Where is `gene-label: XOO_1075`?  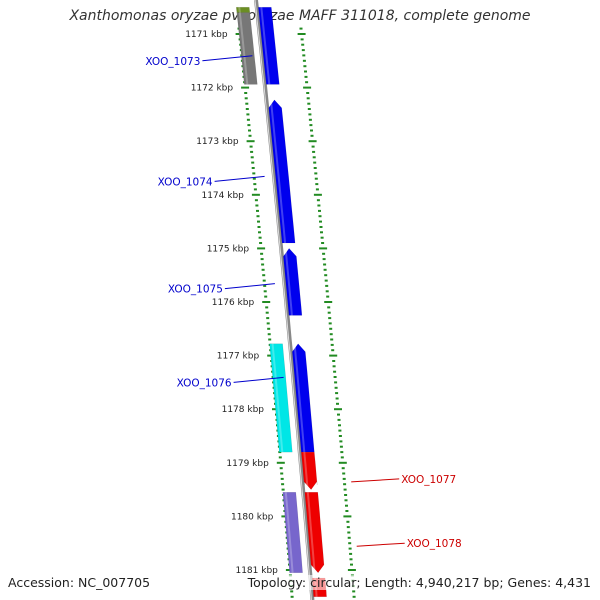
gene-label: XOO_1075 is located at coordinates (195, 290).